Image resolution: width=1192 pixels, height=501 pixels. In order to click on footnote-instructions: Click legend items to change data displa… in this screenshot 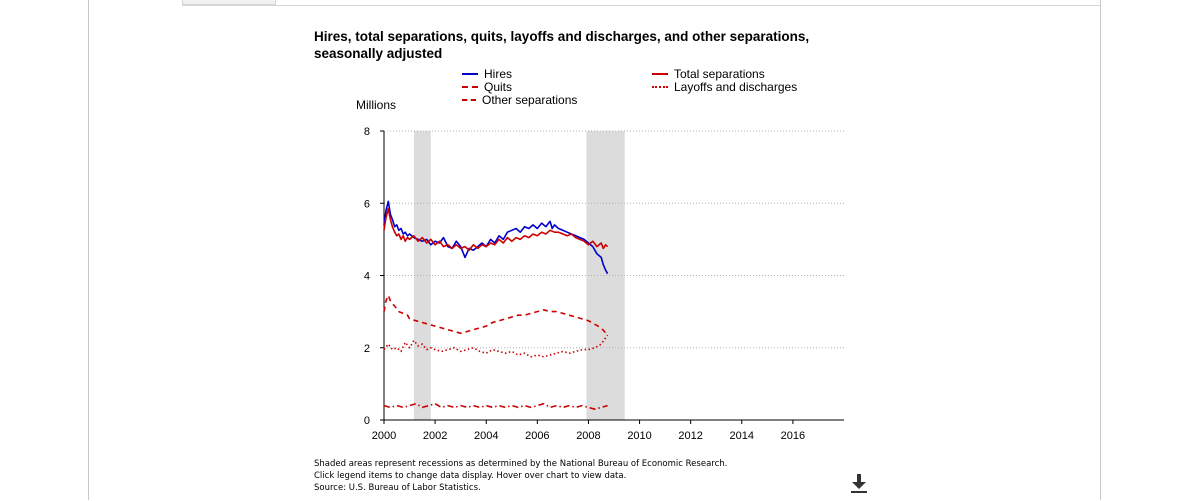, I will do `click(470, 476)`.